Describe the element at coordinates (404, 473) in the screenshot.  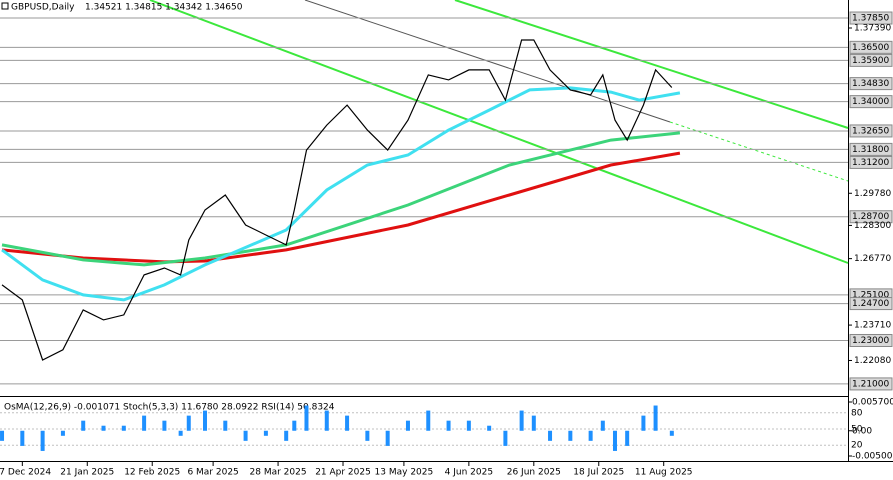
I see `x-tick-label: 13 May 2025` at that location.